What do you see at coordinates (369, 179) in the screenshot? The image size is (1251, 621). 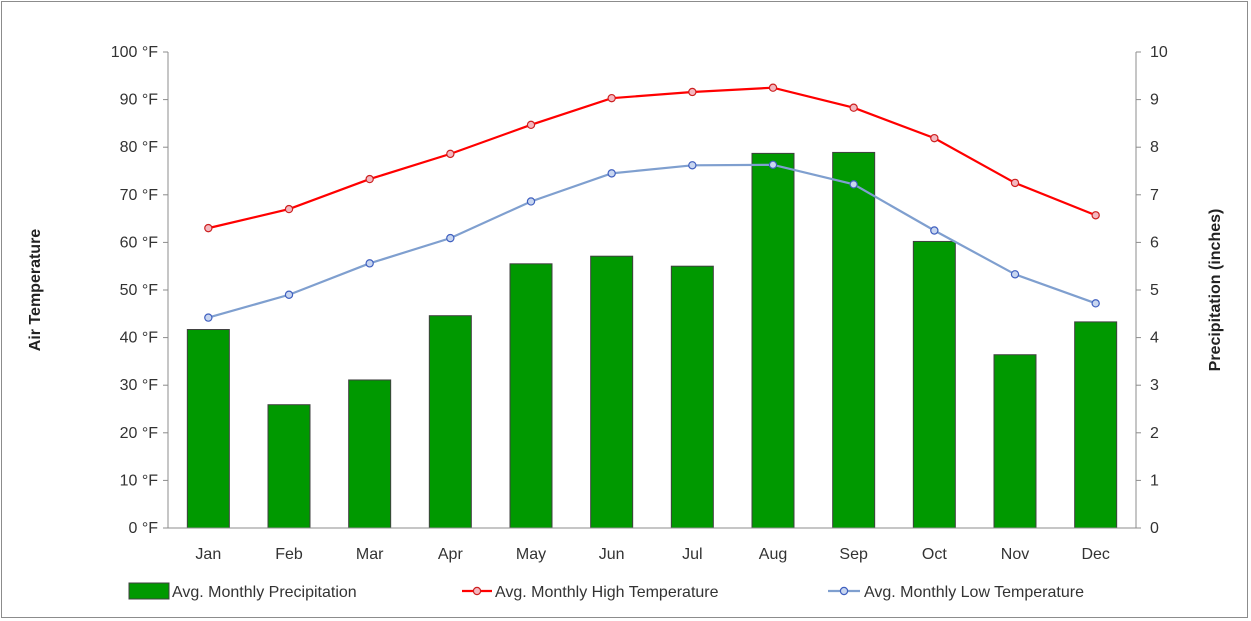 I see `high-temp-point-mar` at bounding box center [369, 179].